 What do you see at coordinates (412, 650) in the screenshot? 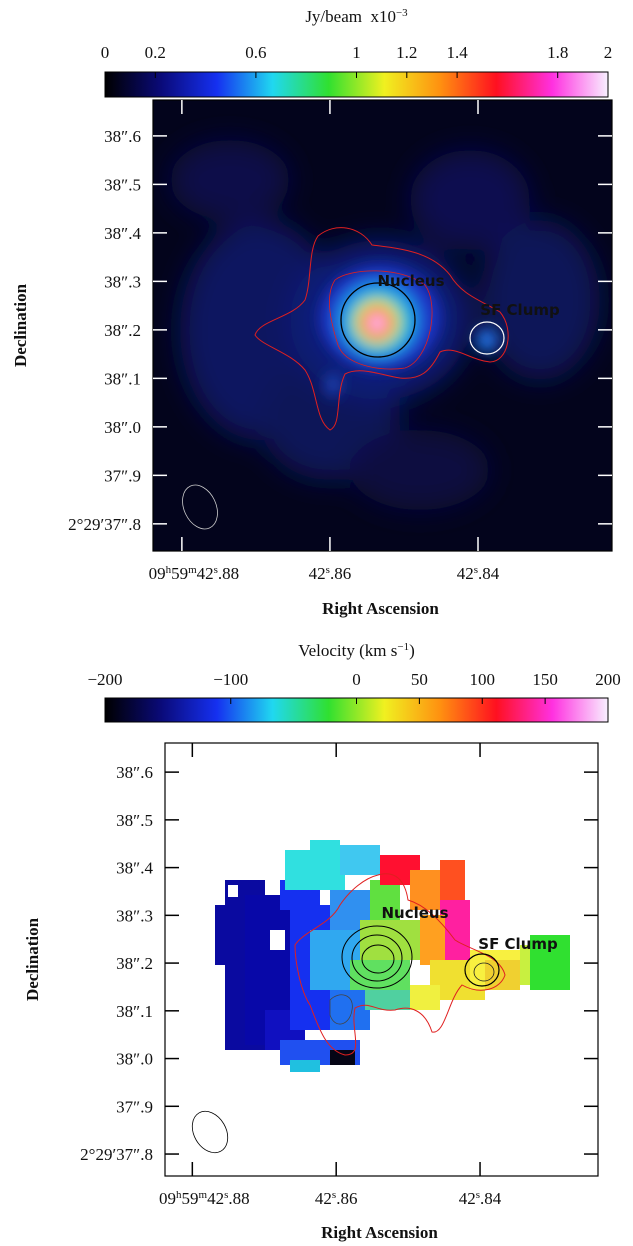
I see `label-part: )` at bounding box center [412, 650].